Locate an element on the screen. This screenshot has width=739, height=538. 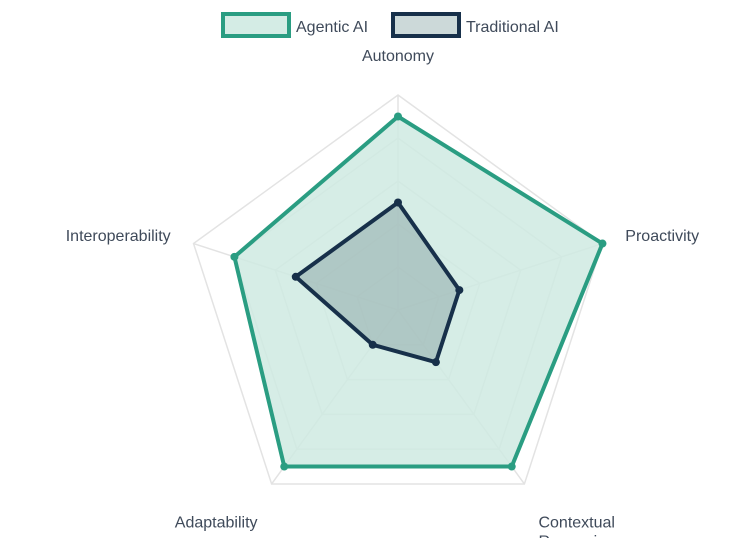
axis-label-contextual-reasoning: Contextual Reasoning is located at coordinates (576, 526).